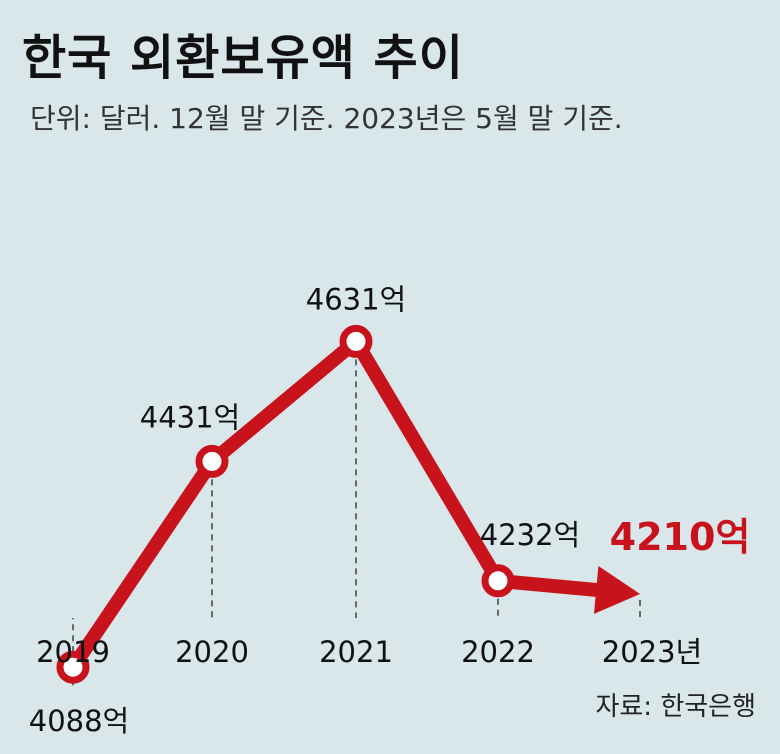 This screenshot has width=780, height=754. I want to click on chart-subtitle: 단위: 달러. 12월 말 기준. 2023년은 5월 말 기준., so click(326, 118).